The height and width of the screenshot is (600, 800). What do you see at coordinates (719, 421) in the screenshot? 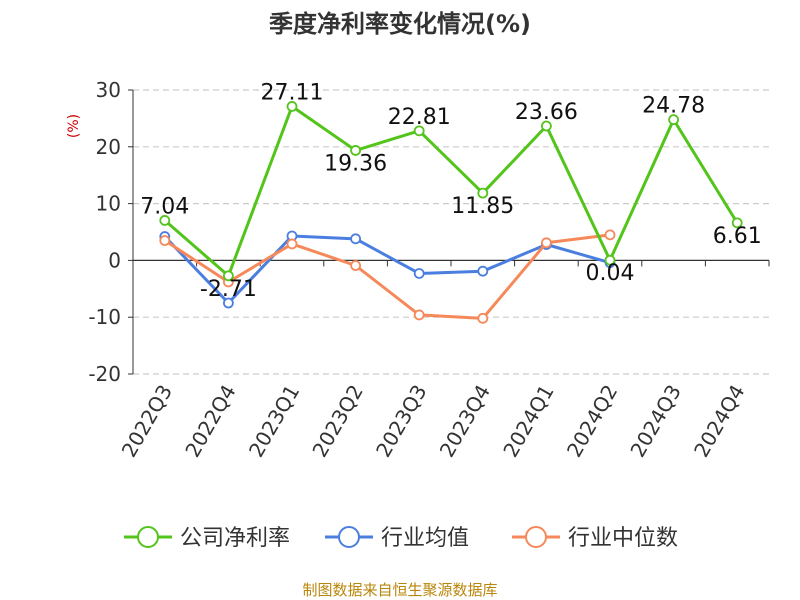
I see `x-tick-label: 2024Q4` at bounding box center [719, 421].